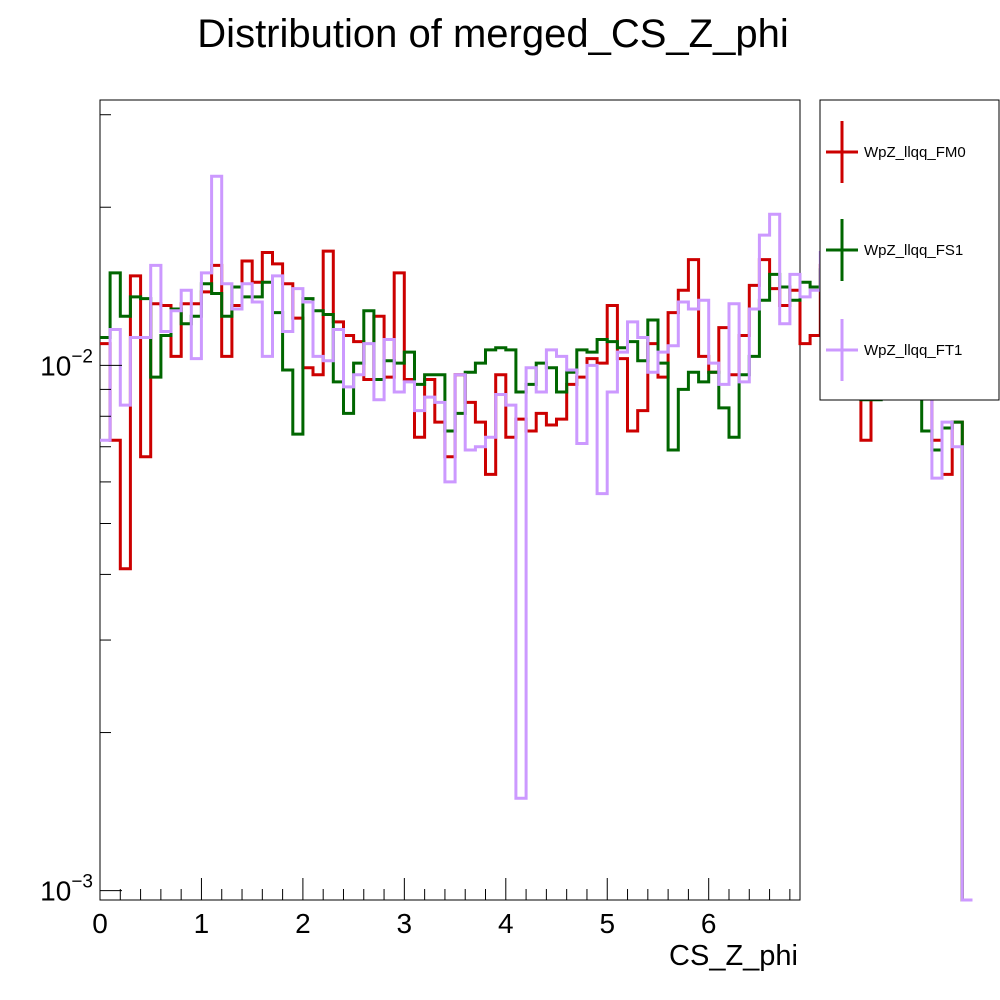 The height and width of the screenshot is (1000, 1000). I want to click on x-tick-label: 1, so click(202, 923).